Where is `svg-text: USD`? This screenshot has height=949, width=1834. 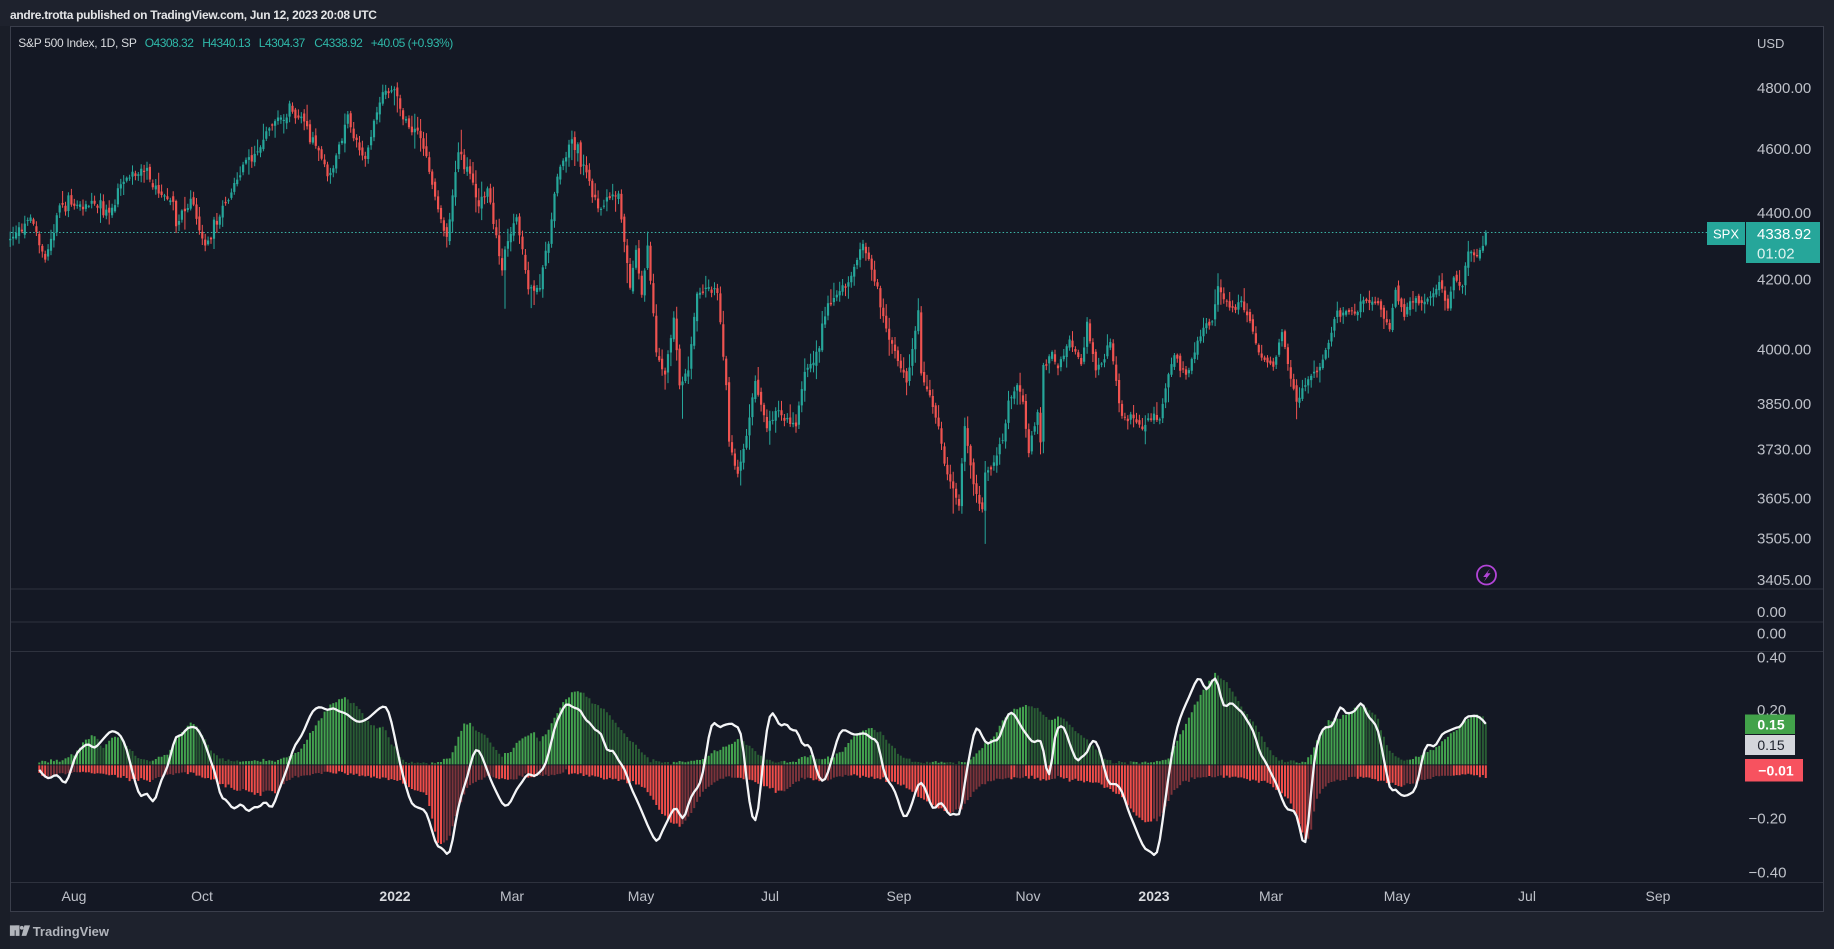
svg-text: USD is located at coordinates (1770, 43).